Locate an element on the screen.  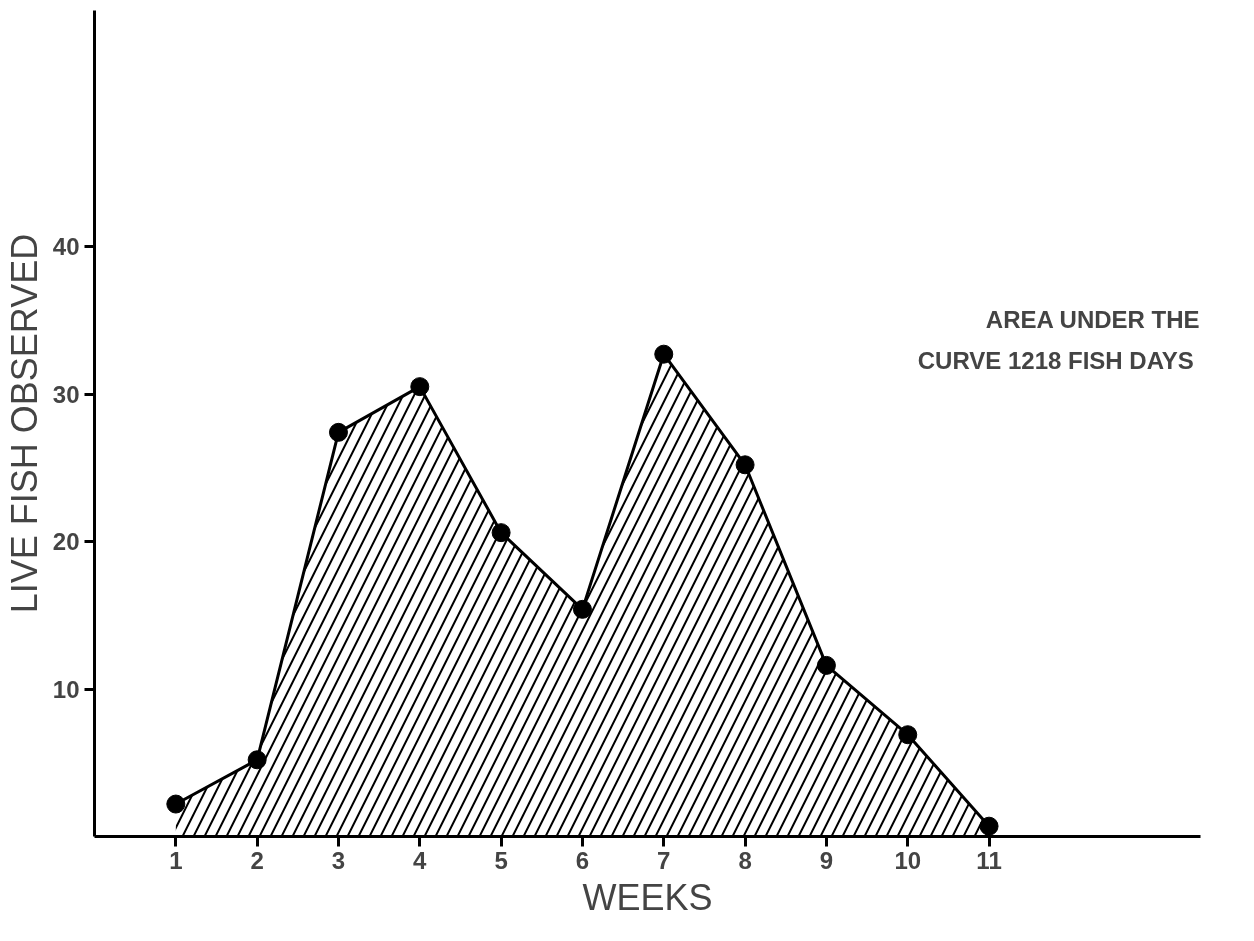
x-tick-label: 1 is located at coordinates (176, 860).